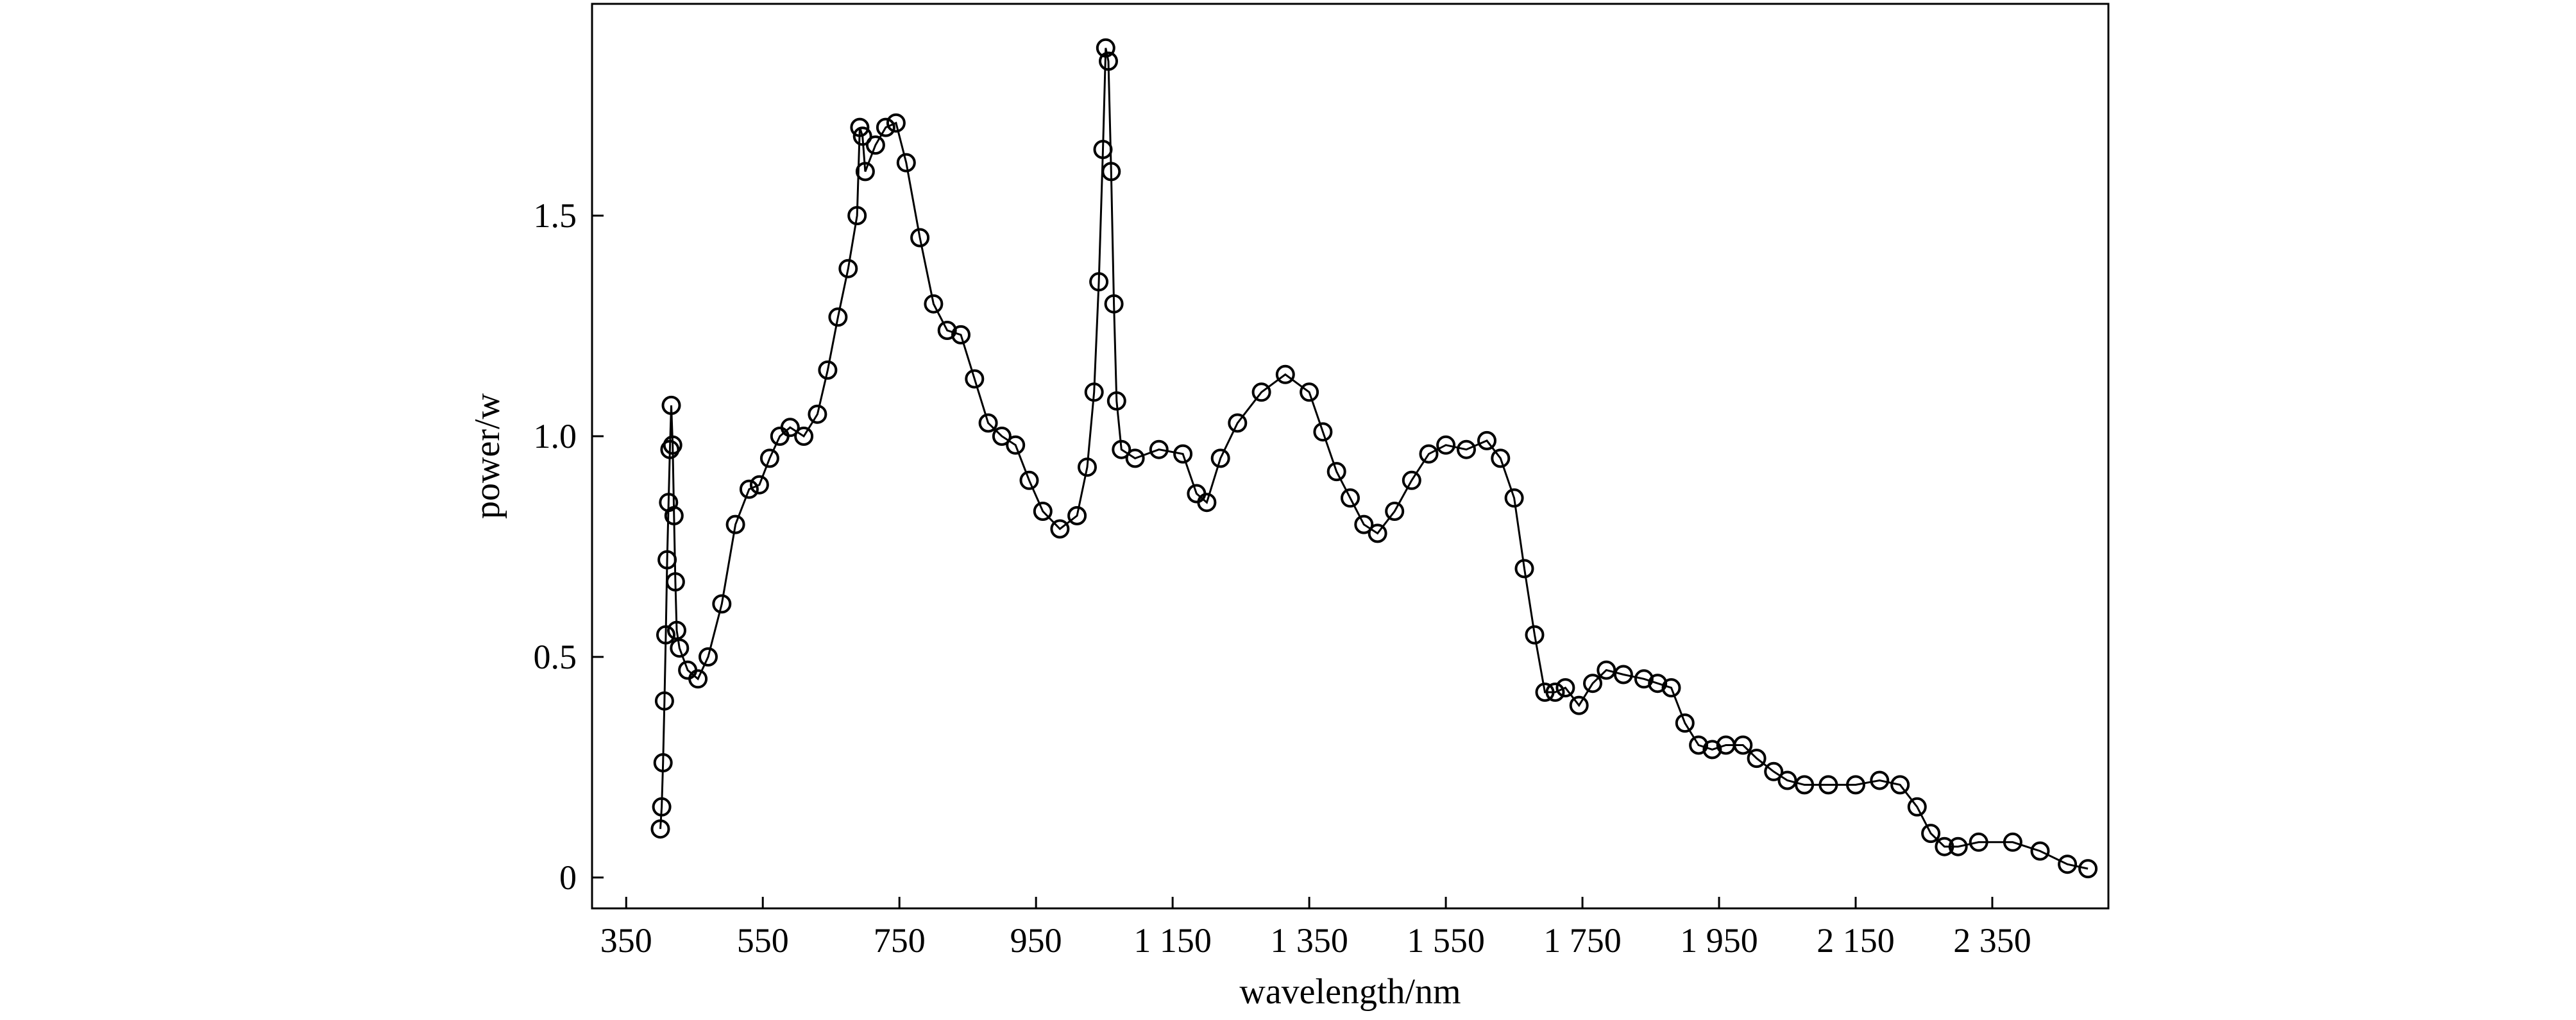  Describe the element at coordinates (763, 940) in the screenshot. I see `x-tick-label: 550` at that location.